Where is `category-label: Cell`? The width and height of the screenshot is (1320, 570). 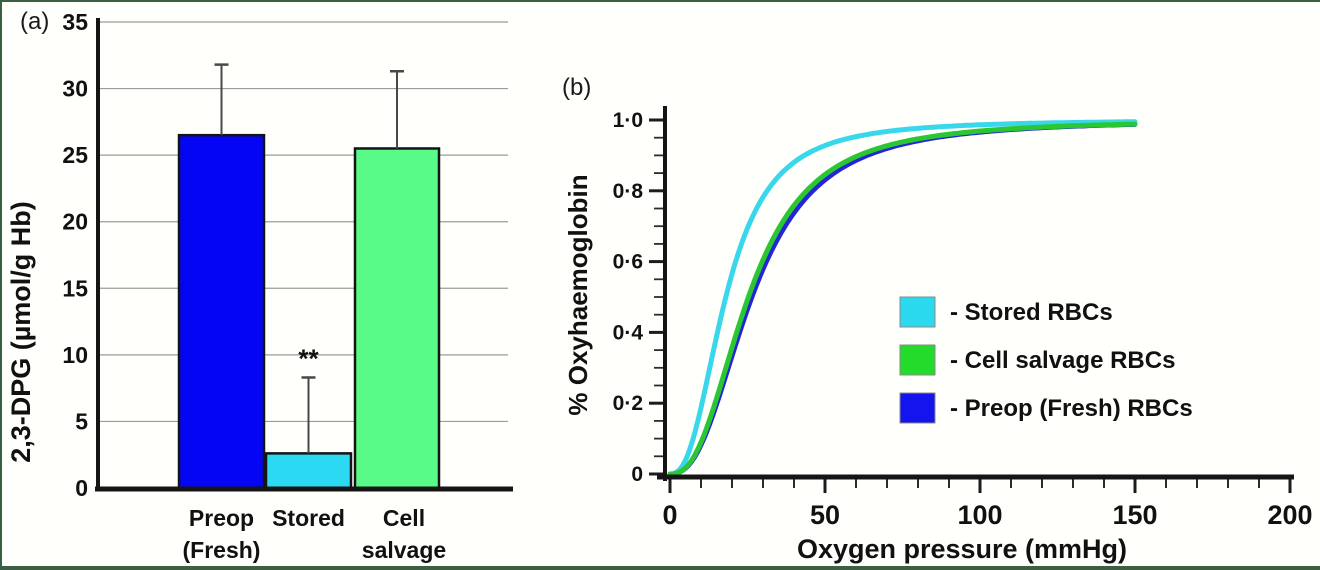 category-label: Cell is located at coordinates (404, 518).